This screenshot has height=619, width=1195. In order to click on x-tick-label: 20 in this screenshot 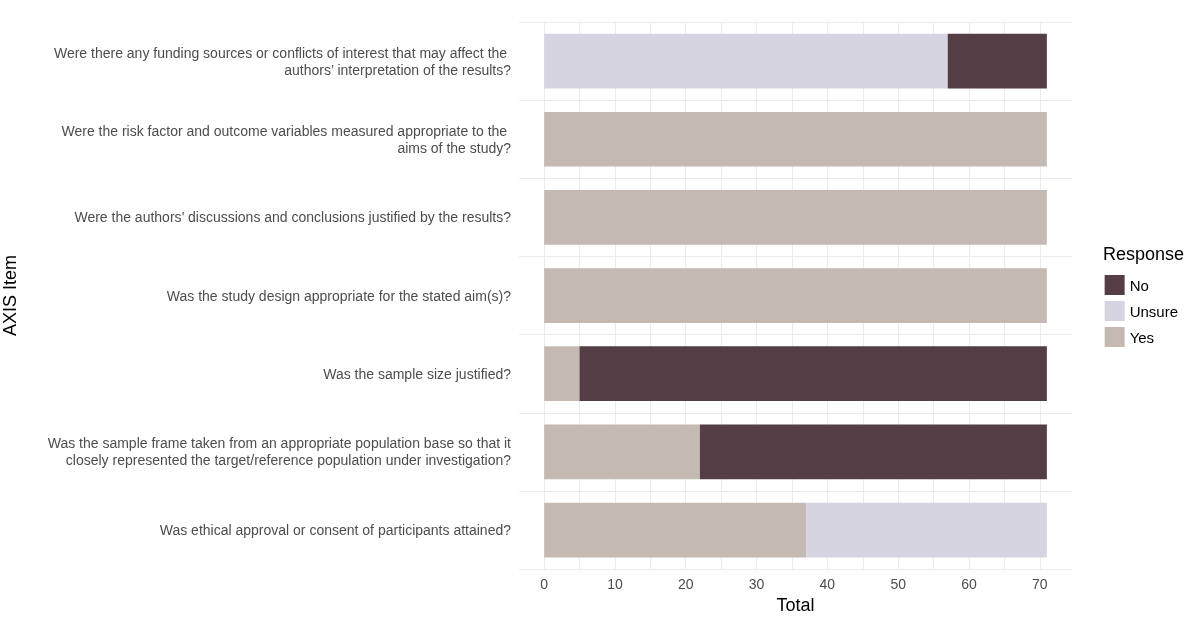, I will do `click(685, 584)`.